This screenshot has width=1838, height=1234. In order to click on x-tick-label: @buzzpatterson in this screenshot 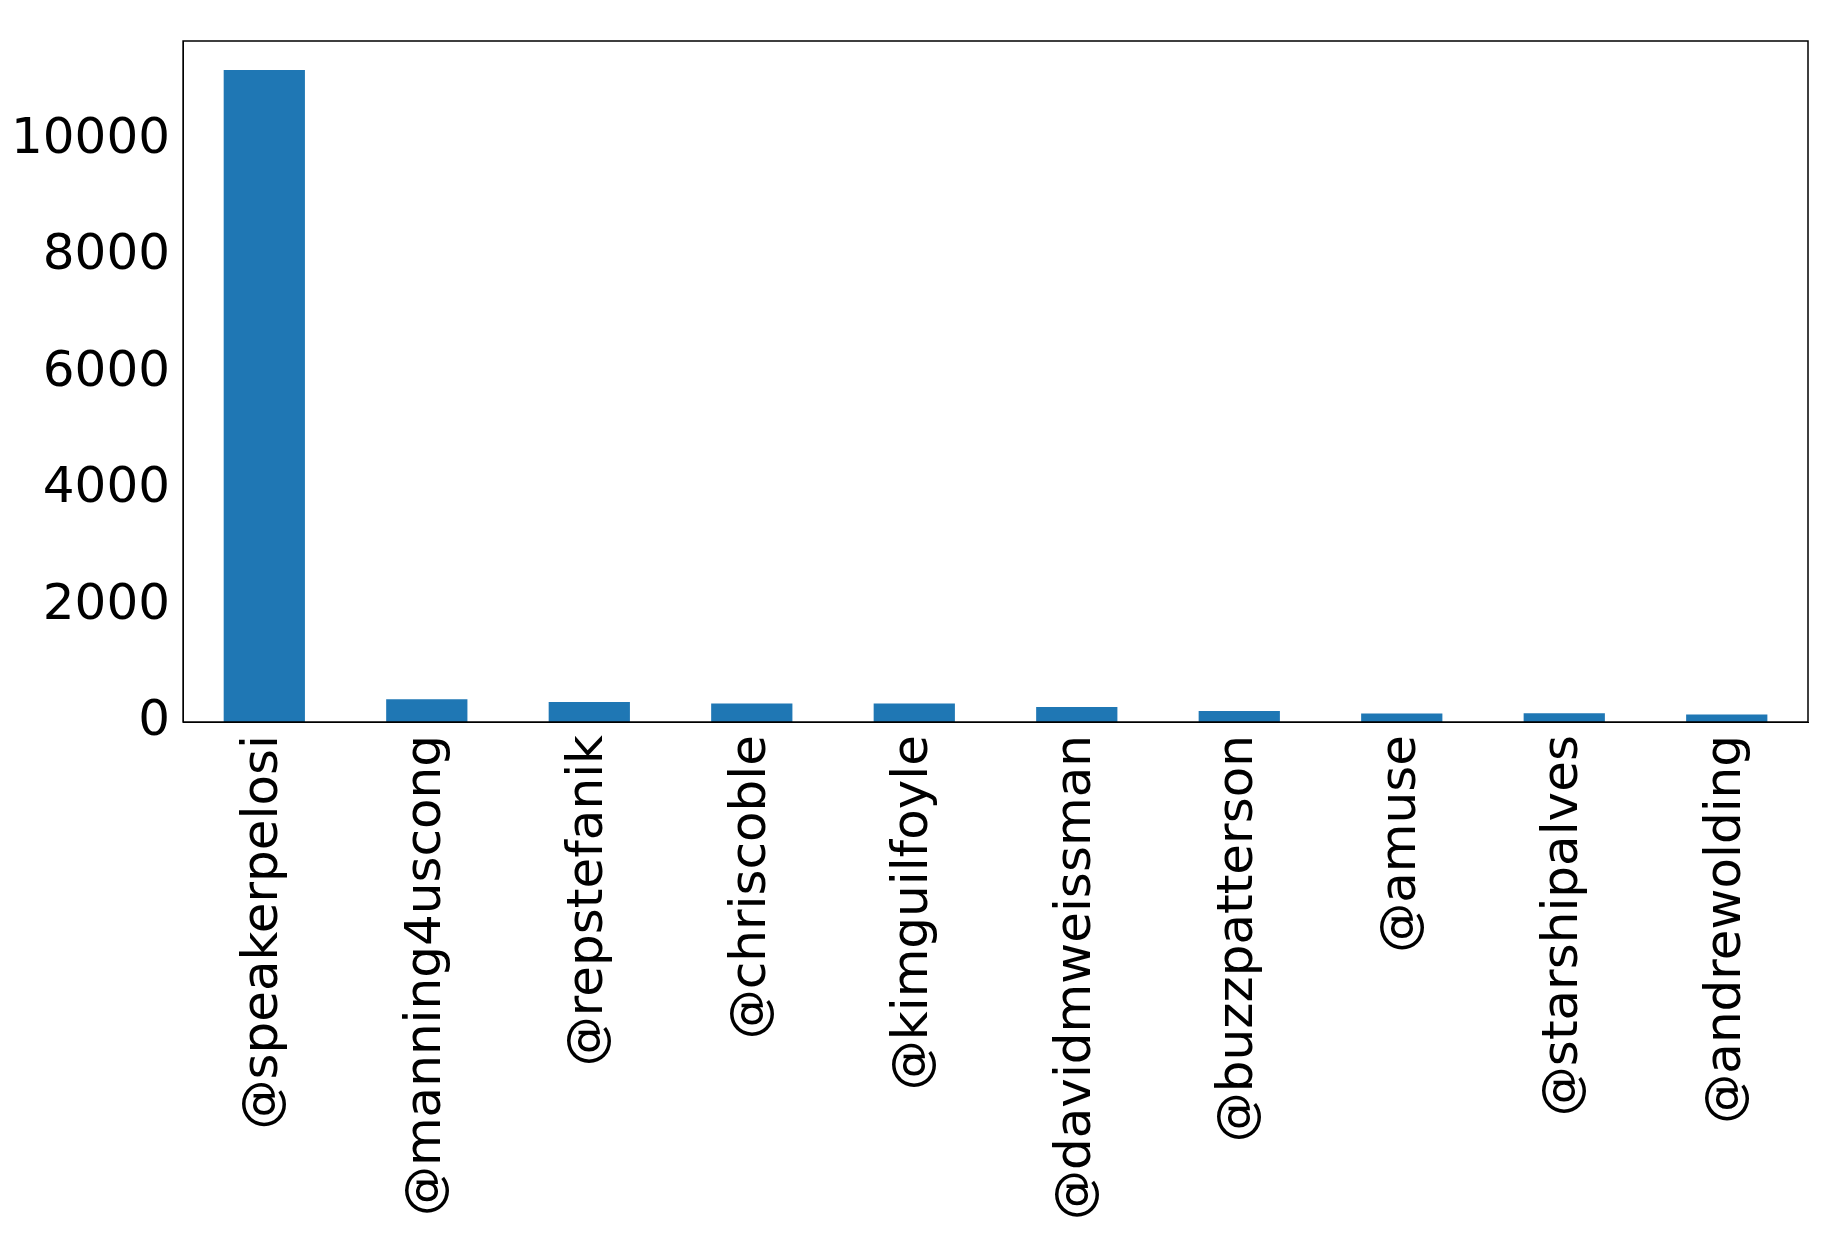, I will do `click(1235, 939)`.